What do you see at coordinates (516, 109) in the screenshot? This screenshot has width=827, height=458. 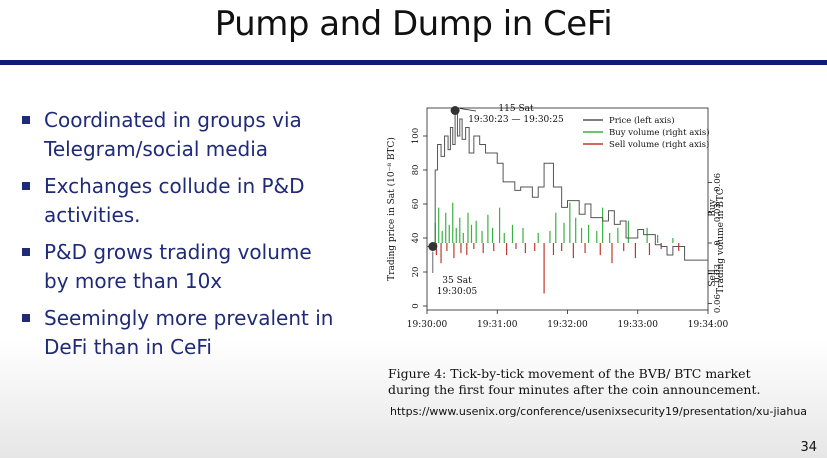 I see `annotation-peak-price: 115 Sat` at bounding box center [516, 109].